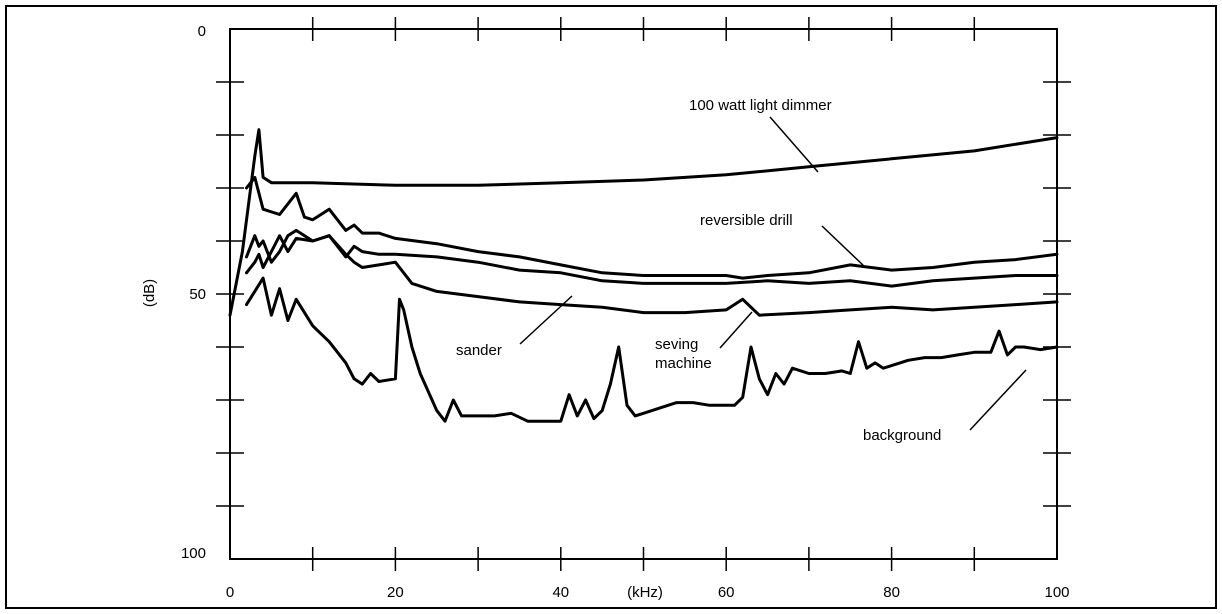 The width and height of the screenshot is (1222, 614). Describe the element at coordinates (998, 400) in the screenshot. I see `leader-background` at that location.